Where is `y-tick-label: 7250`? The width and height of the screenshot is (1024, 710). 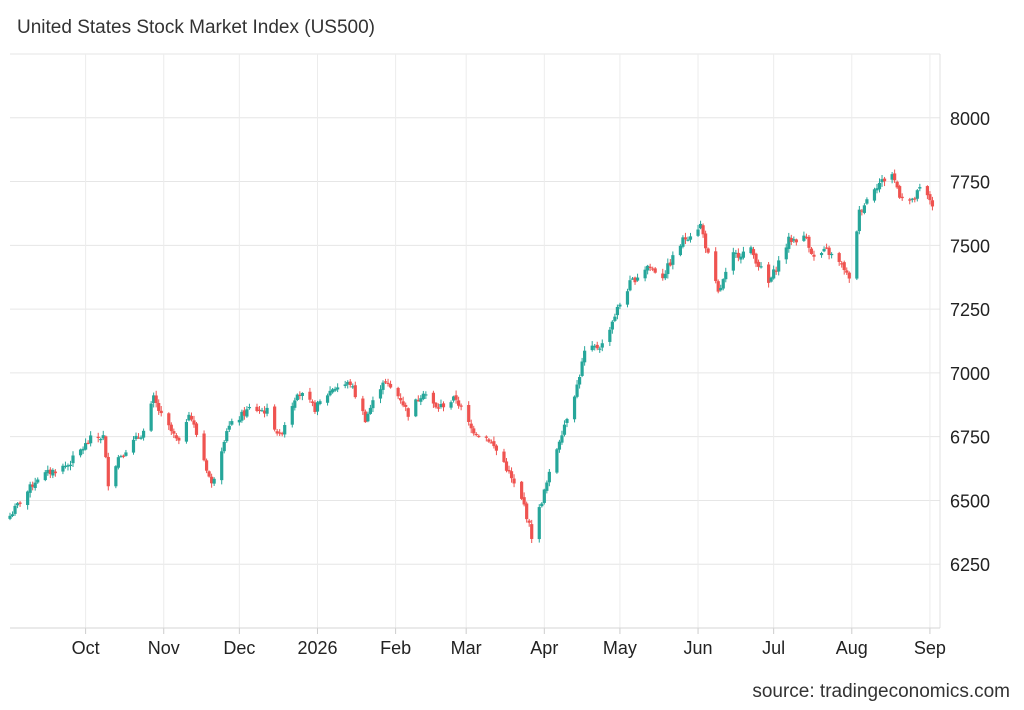
y-tick-label: 7250 is located at coordinates (970, 310).